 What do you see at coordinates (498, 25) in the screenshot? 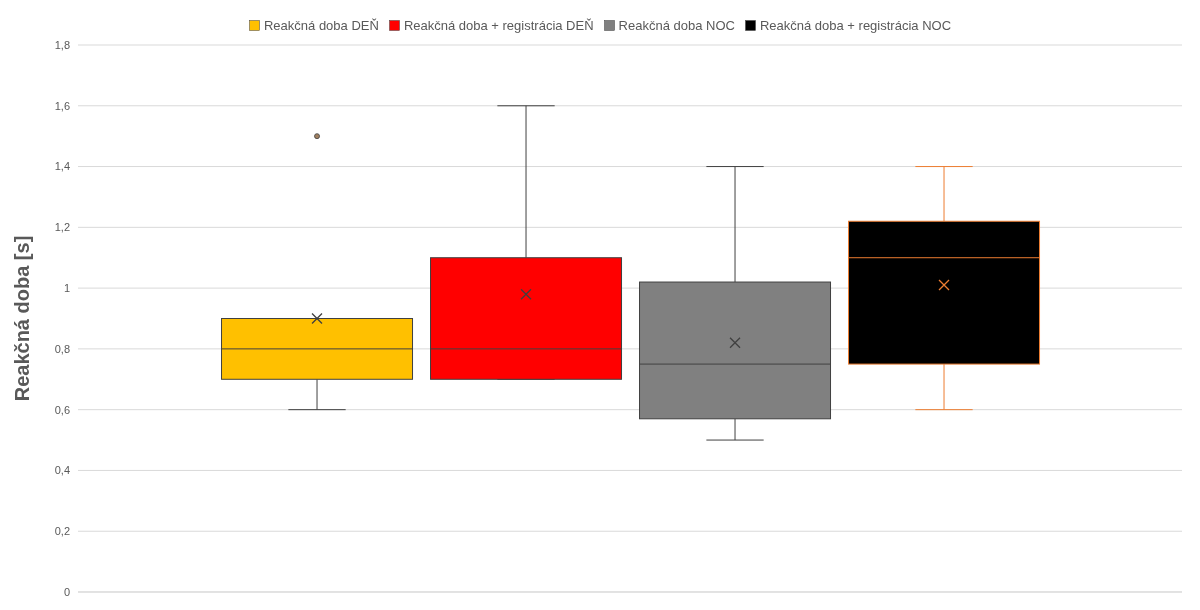
I see `legend-label: Reakčná doba + registrácia DEŇ` at bounding box center [498, 25].